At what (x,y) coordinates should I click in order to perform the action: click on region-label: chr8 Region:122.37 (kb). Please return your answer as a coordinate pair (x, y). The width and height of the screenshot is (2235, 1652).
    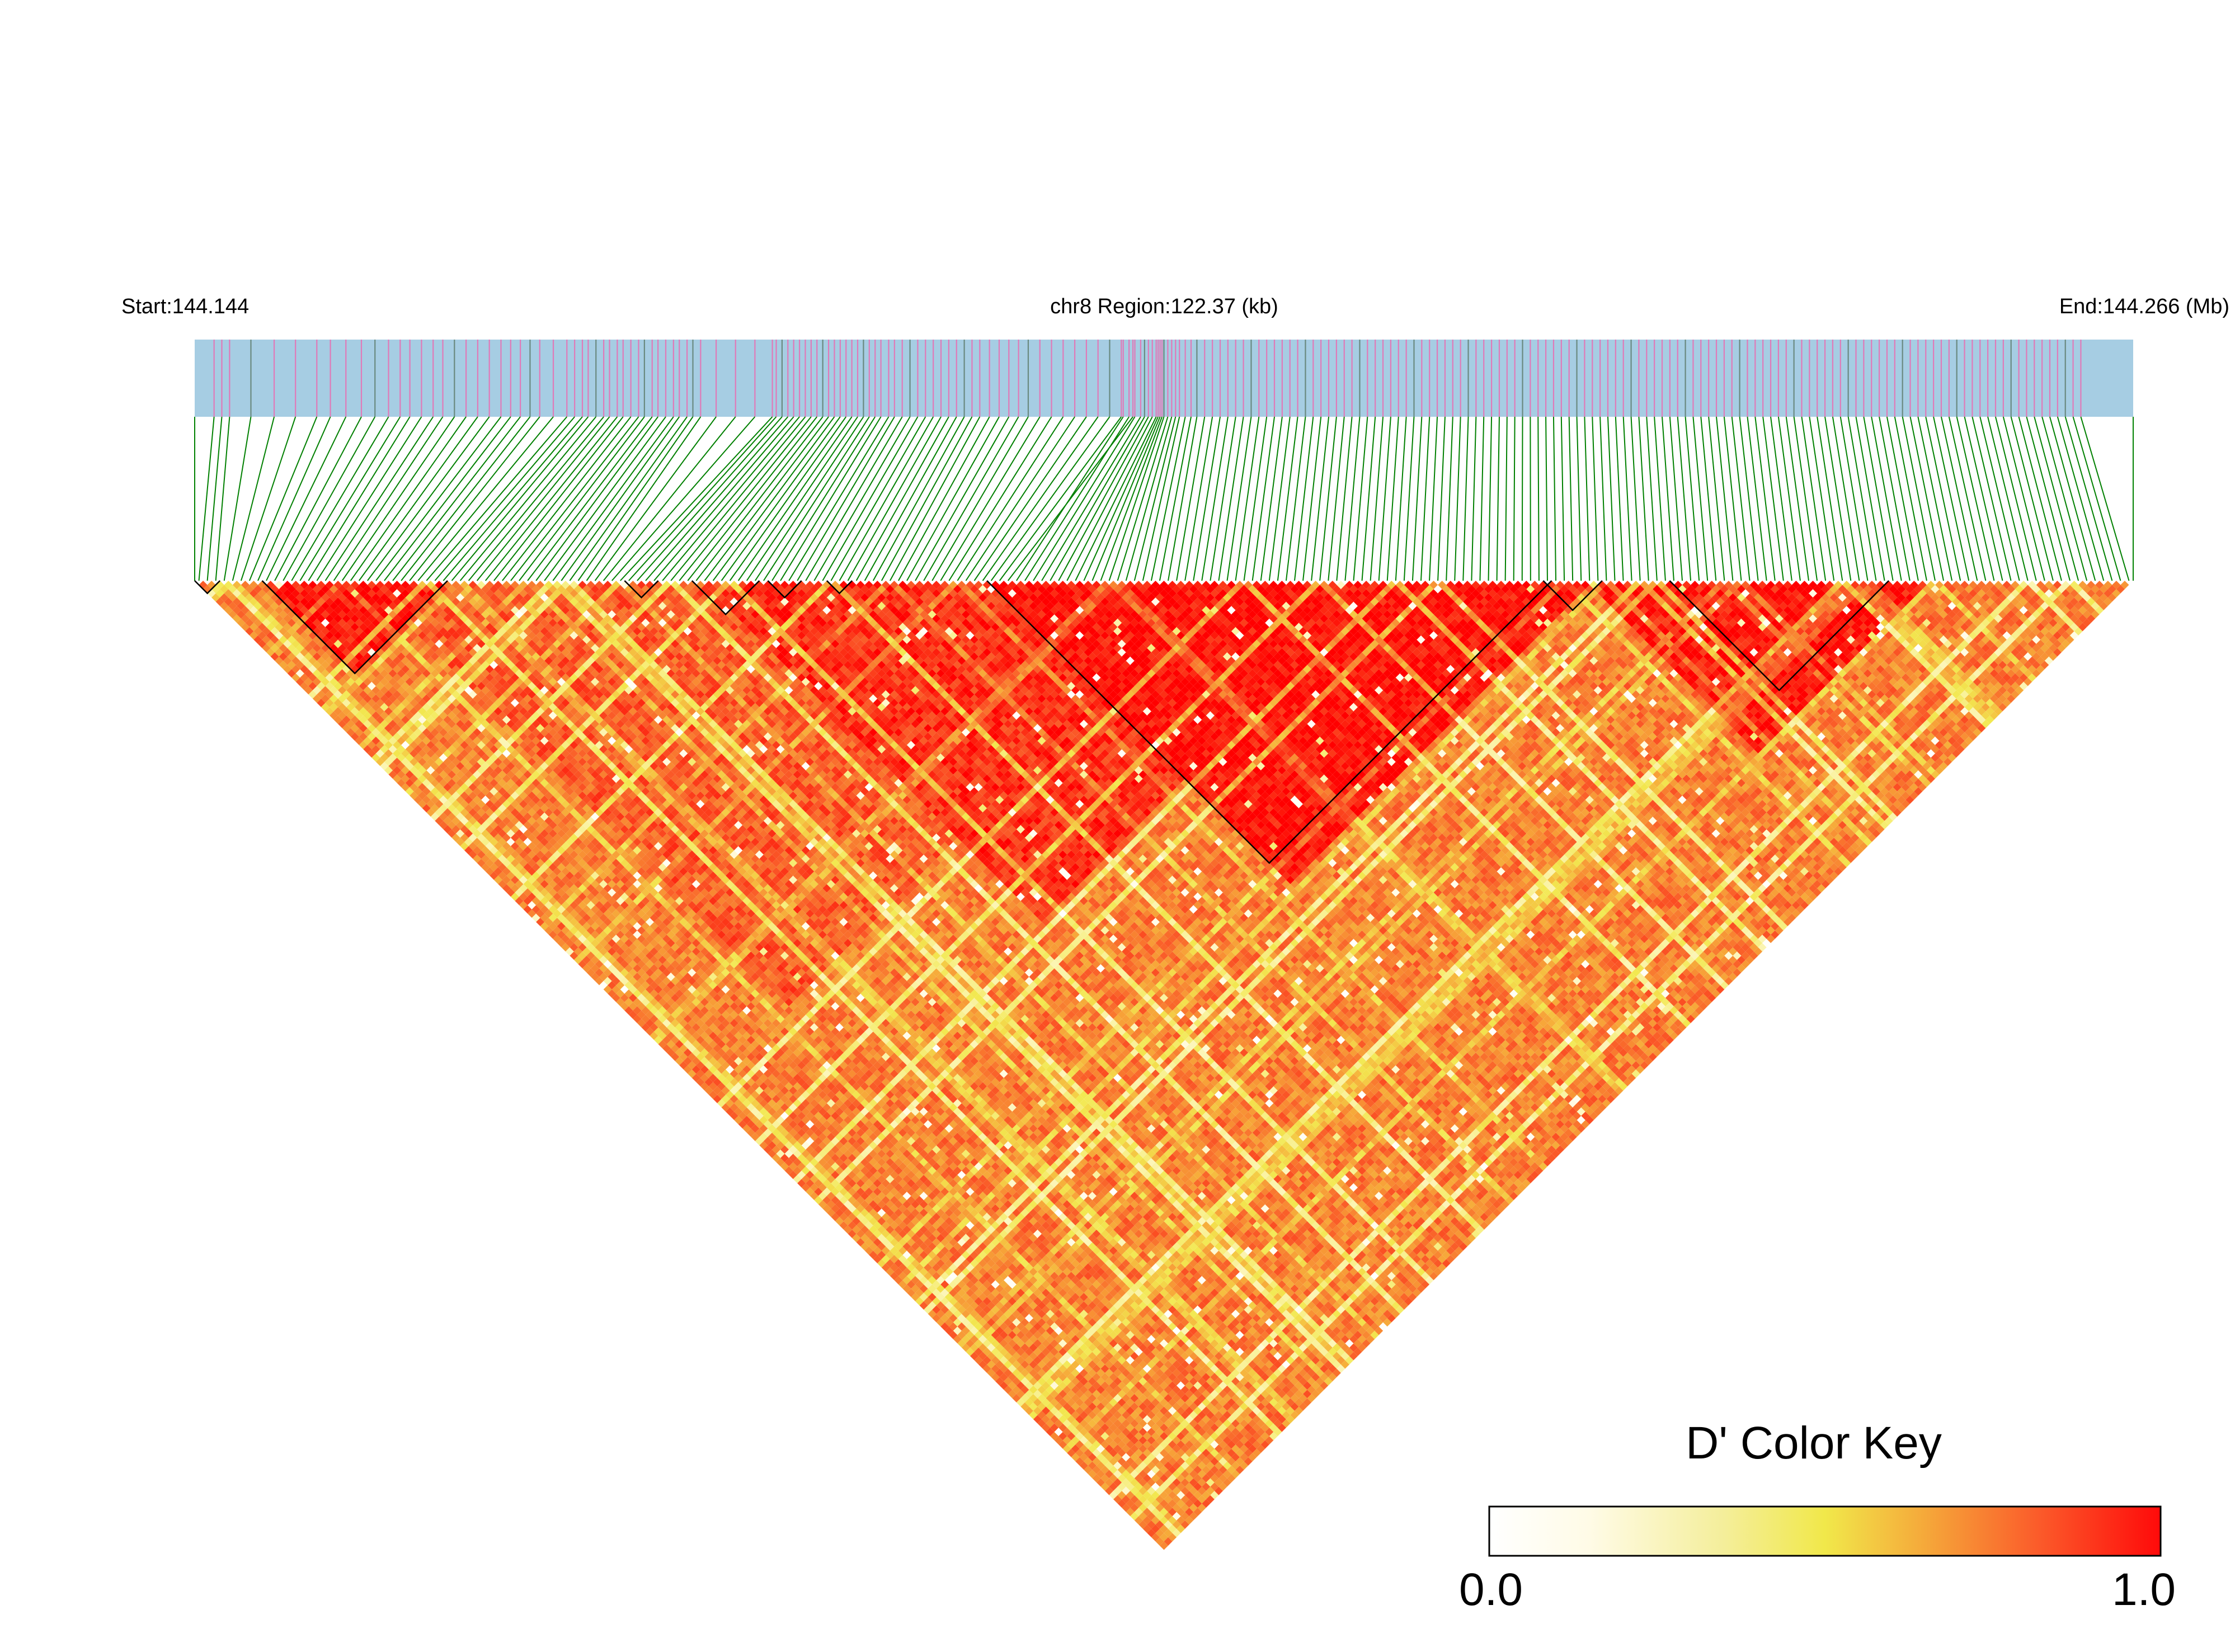
    Looking at the image, I should click on (1164, 306).